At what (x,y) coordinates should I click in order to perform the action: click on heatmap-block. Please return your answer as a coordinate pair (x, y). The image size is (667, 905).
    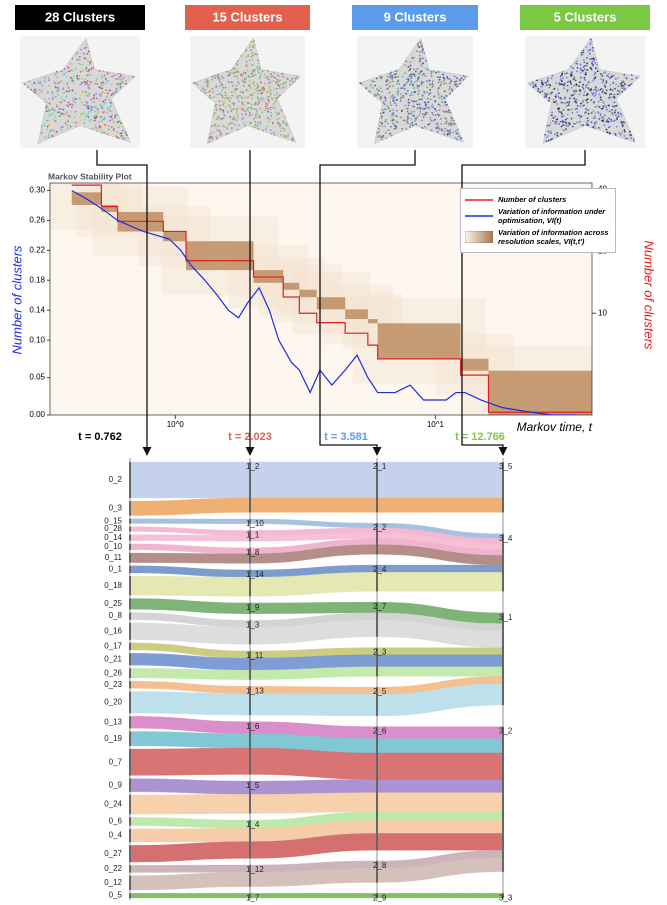
    Looking at the image, I should click on (419, 341).